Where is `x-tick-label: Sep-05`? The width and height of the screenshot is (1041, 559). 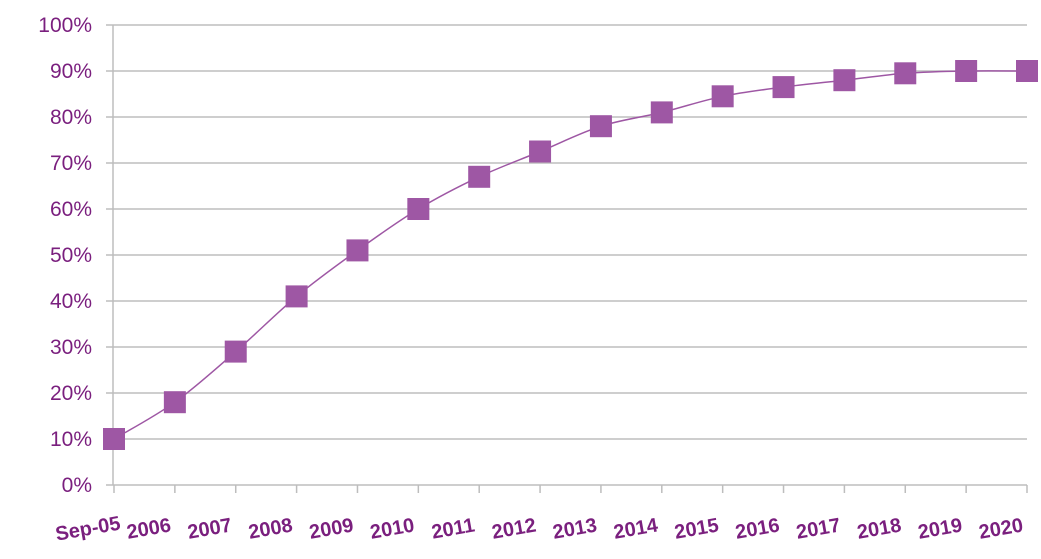 x-tick-label: Sep-05 is located at coordinates (88, 529).